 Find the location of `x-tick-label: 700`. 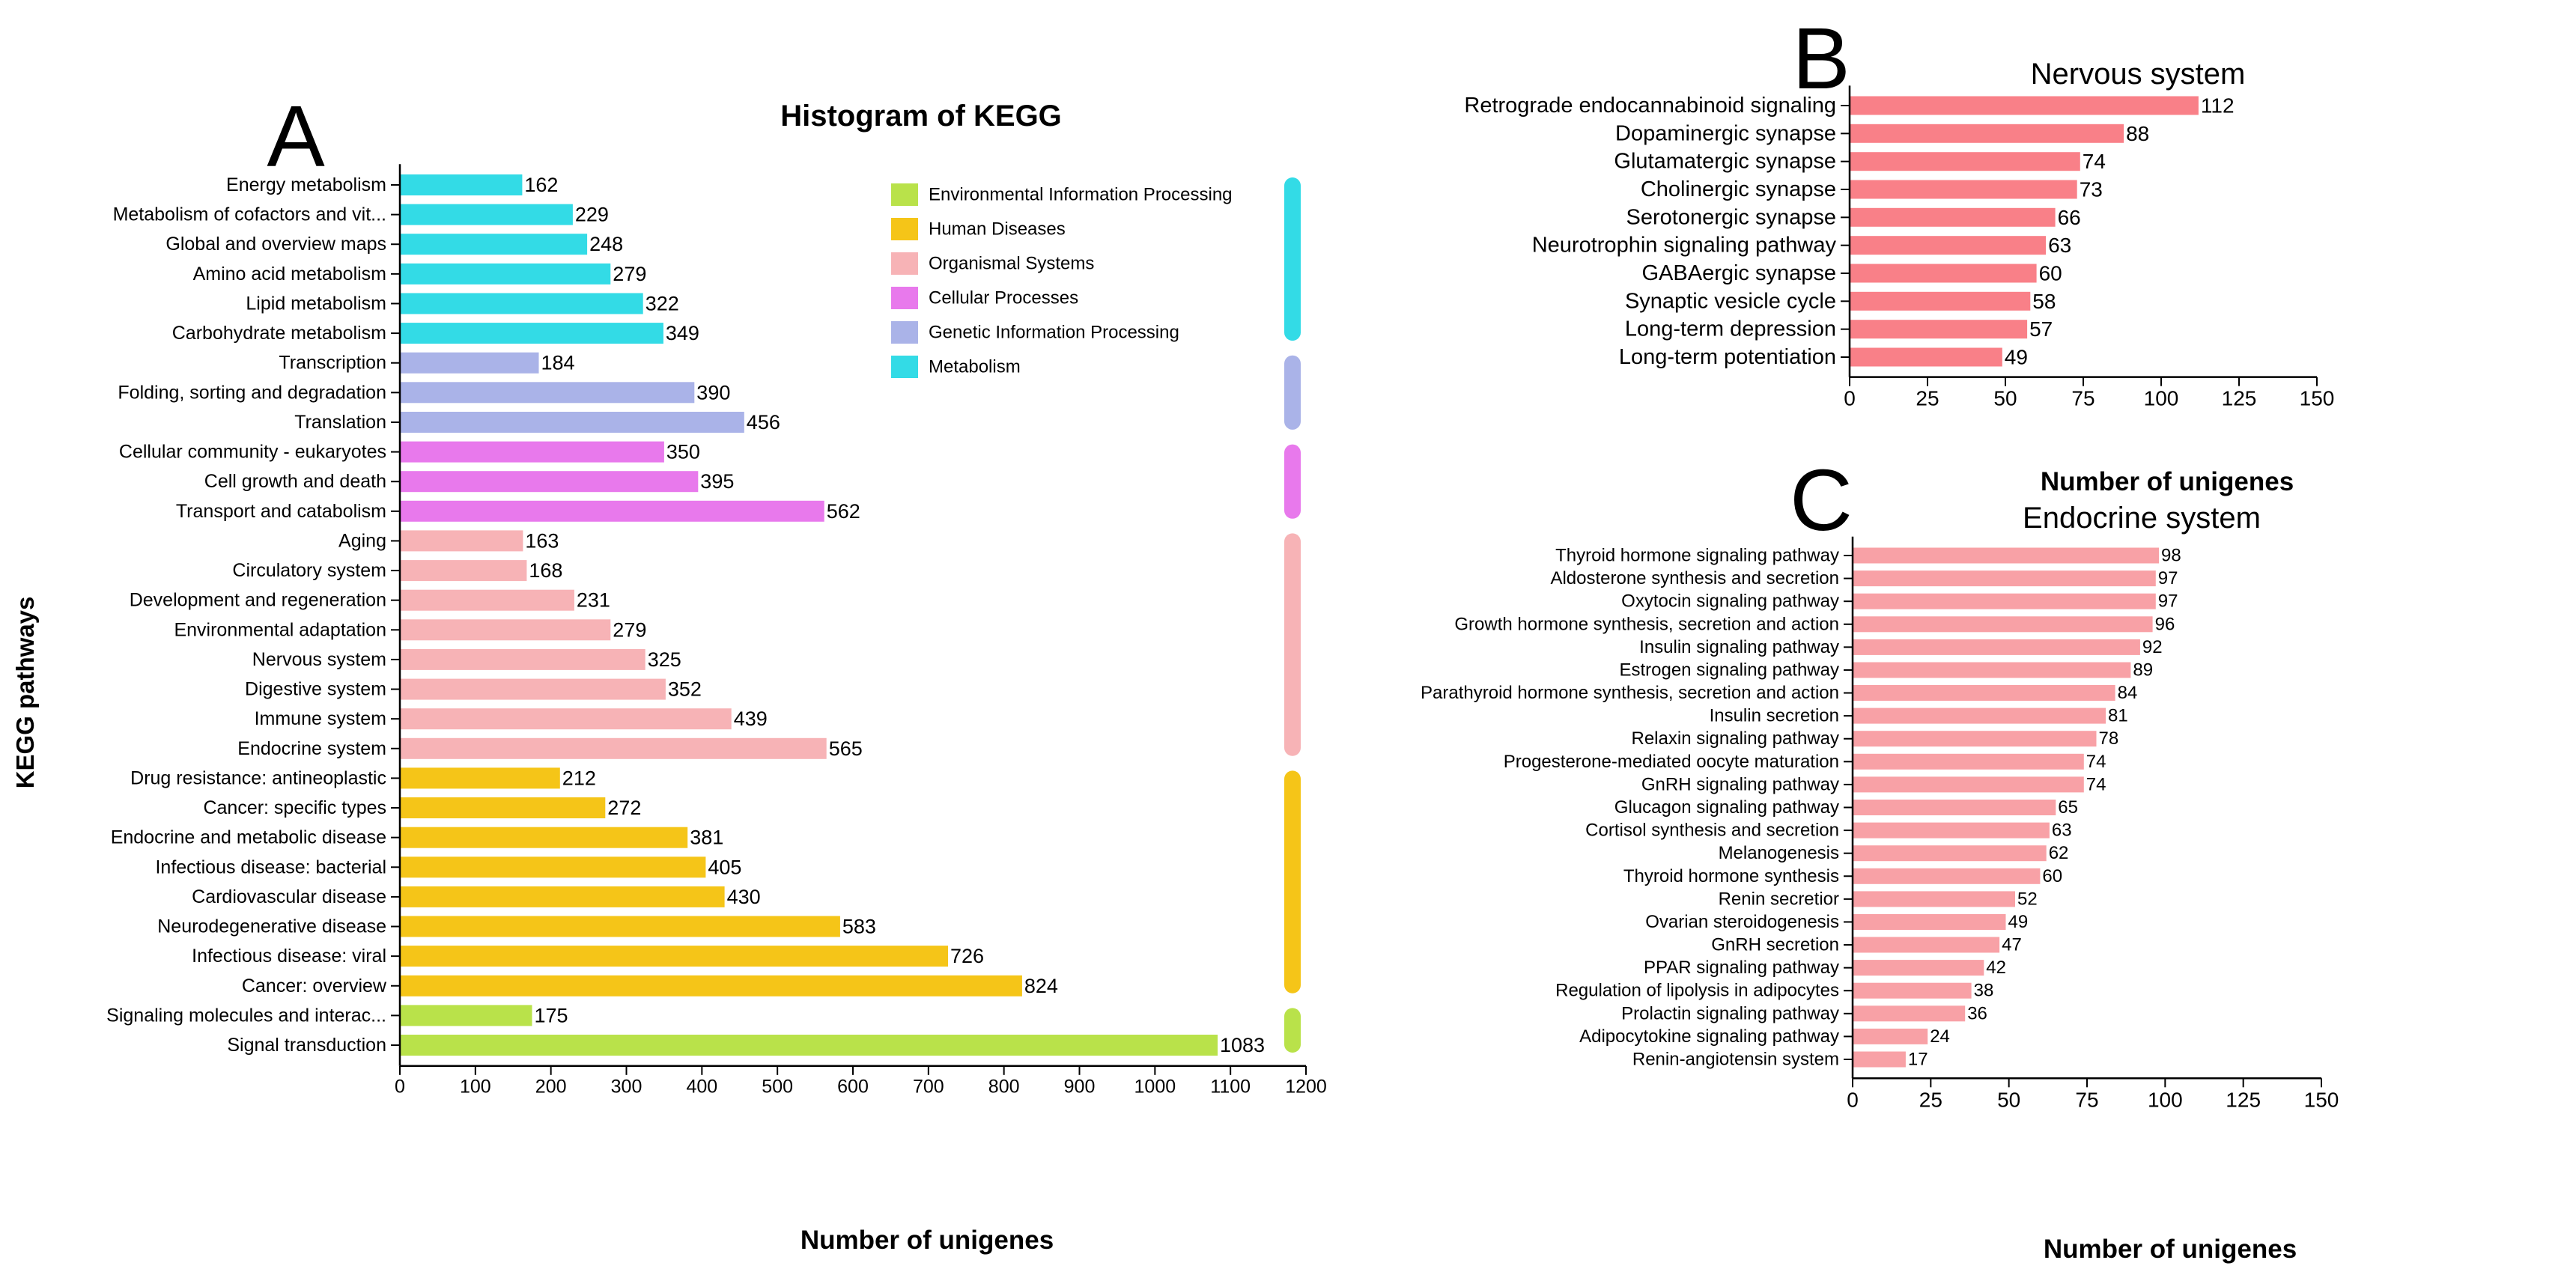

x-tick-label: 700 is located at coordinates (928, 1086).